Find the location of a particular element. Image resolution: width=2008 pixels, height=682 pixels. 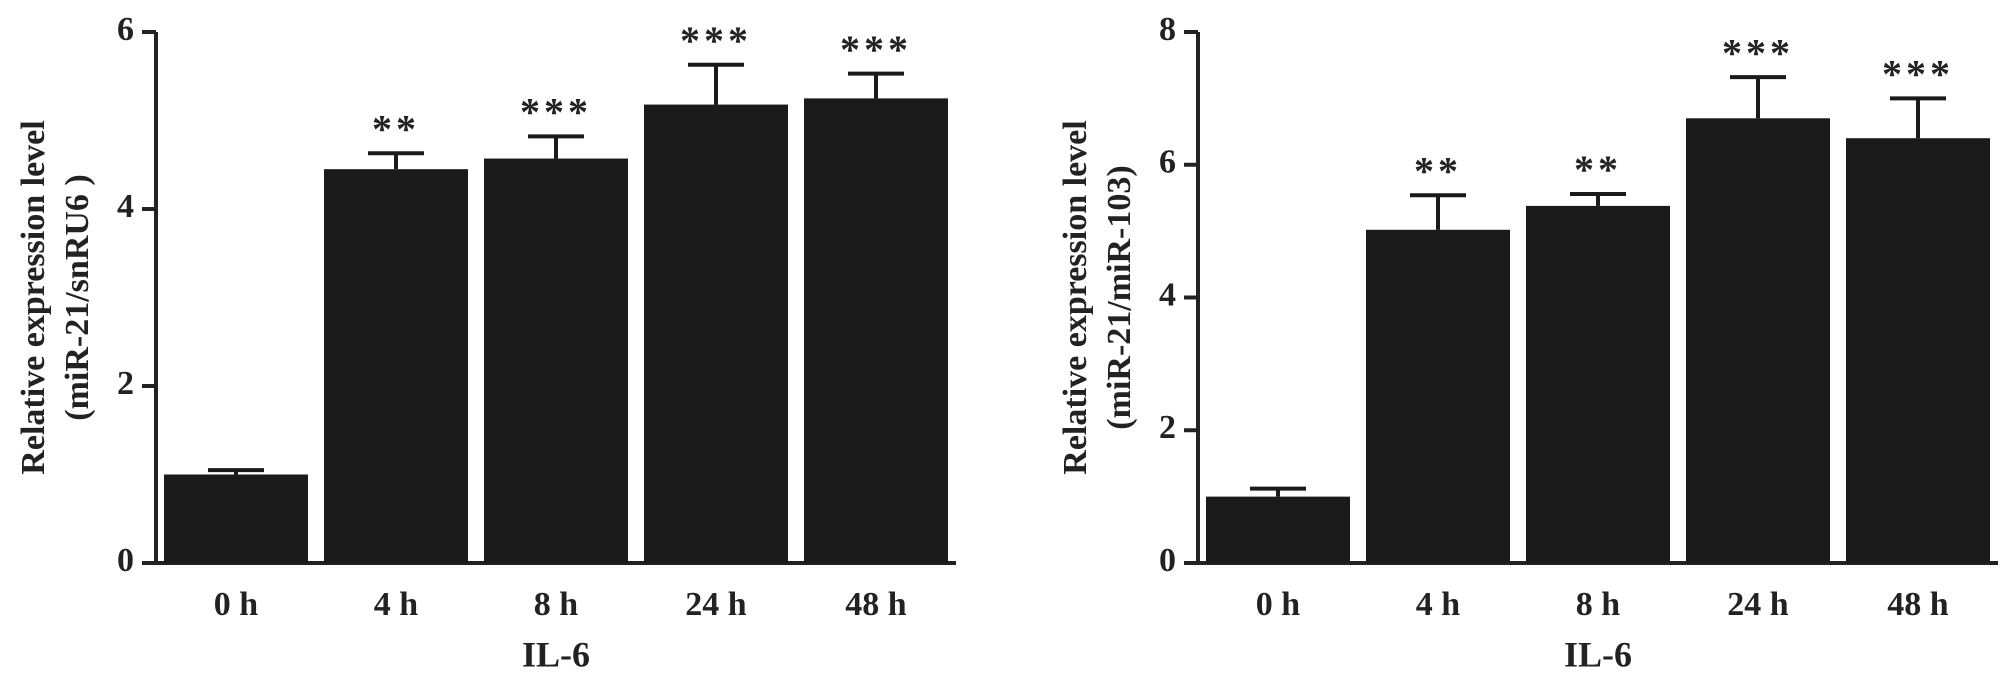

y-tick-label: 8 is located at coordinates (1167, 29).